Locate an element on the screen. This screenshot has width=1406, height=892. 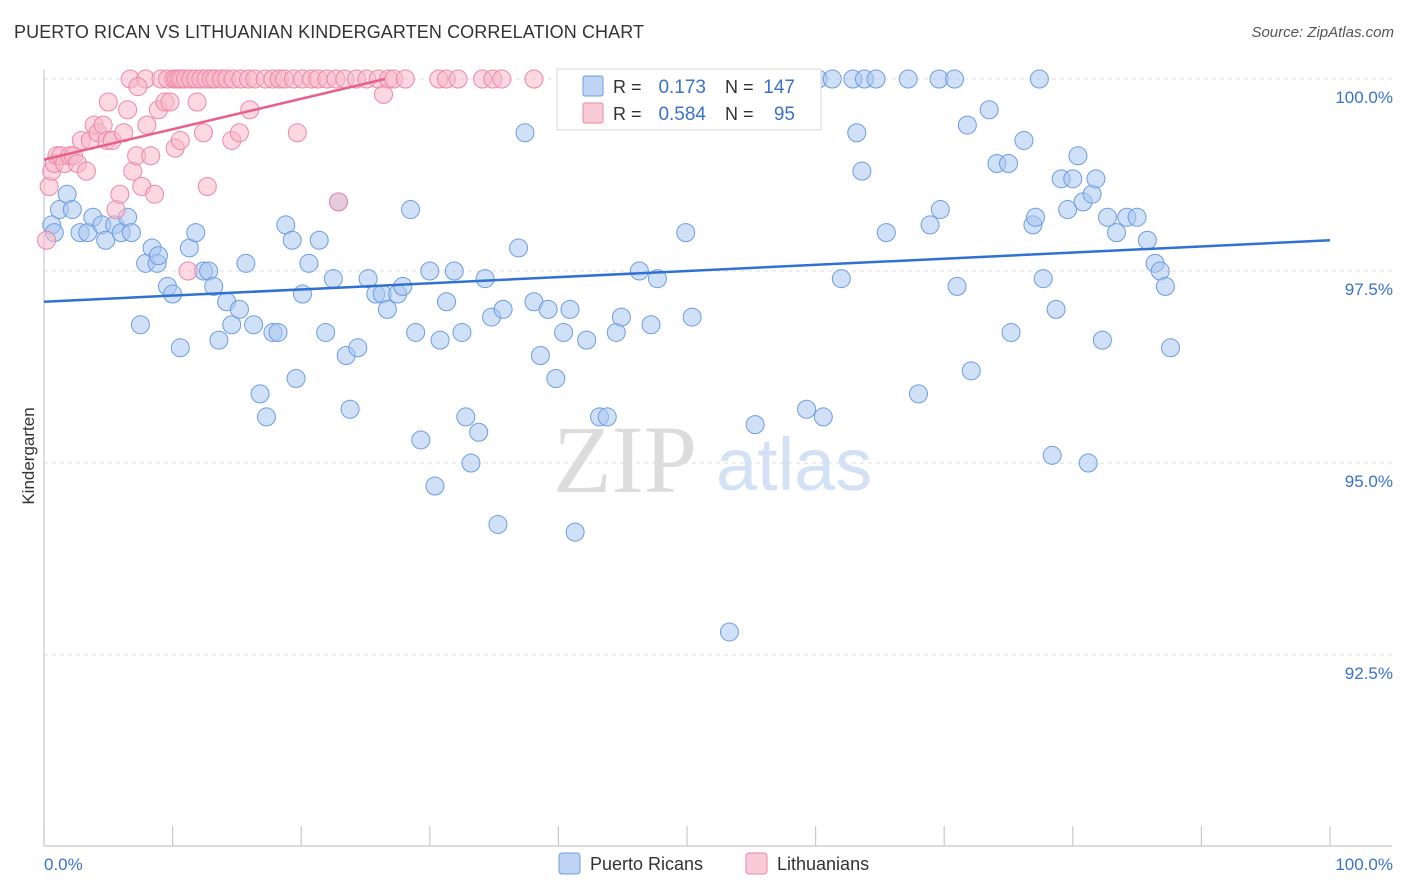
y-tick-label-2: 95.0% is located at coordinates (1369, 481).